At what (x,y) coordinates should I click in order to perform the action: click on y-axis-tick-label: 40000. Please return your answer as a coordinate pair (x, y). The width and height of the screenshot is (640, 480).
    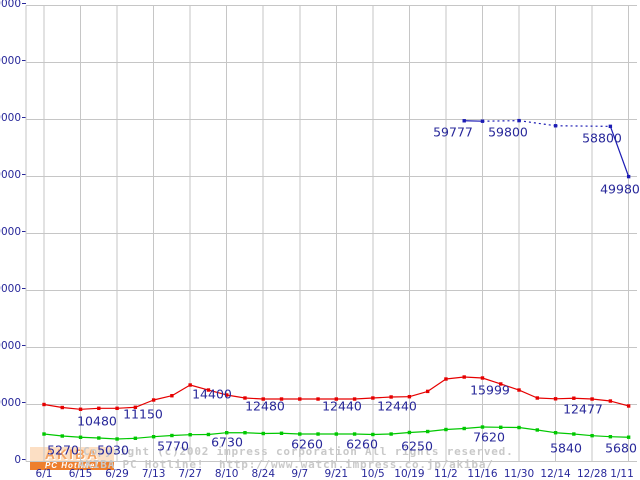
    Looking at the image, I should click on (10, 232).